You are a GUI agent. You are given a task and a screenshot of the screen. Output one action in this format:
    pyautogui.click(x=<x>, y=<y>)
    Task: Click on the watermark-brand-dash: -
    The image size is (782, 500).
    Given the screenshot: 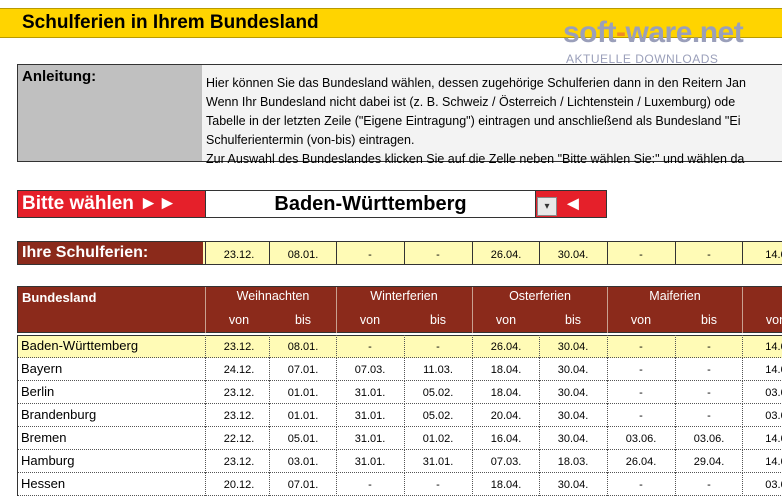 What is the action you would take?
    pyautogui.click(x=621, y=32)
    